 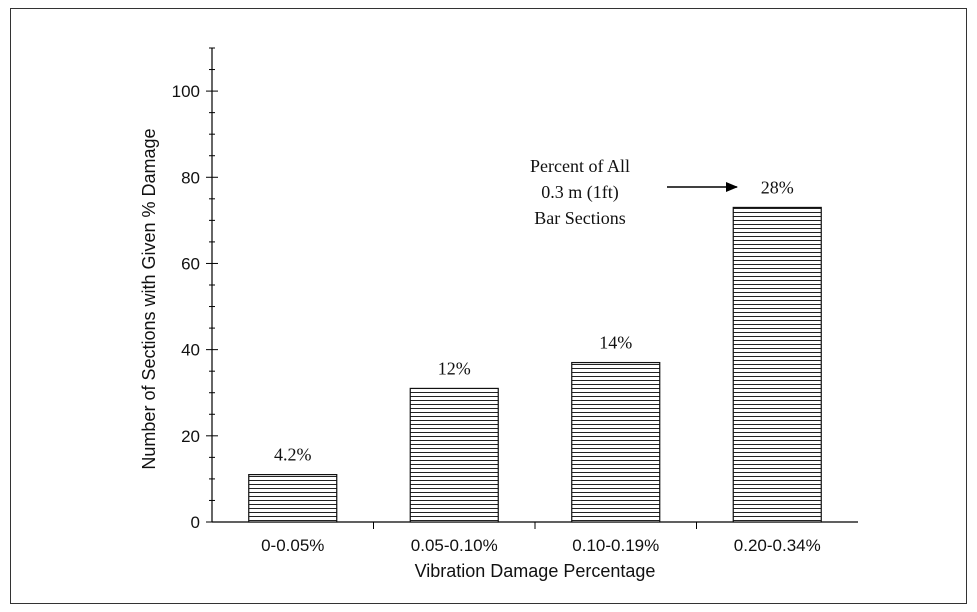 What do you see at coordinates (186, 91) in the screenshot?
I see `y-tick-label: 100` at bounding box center [186, 91].